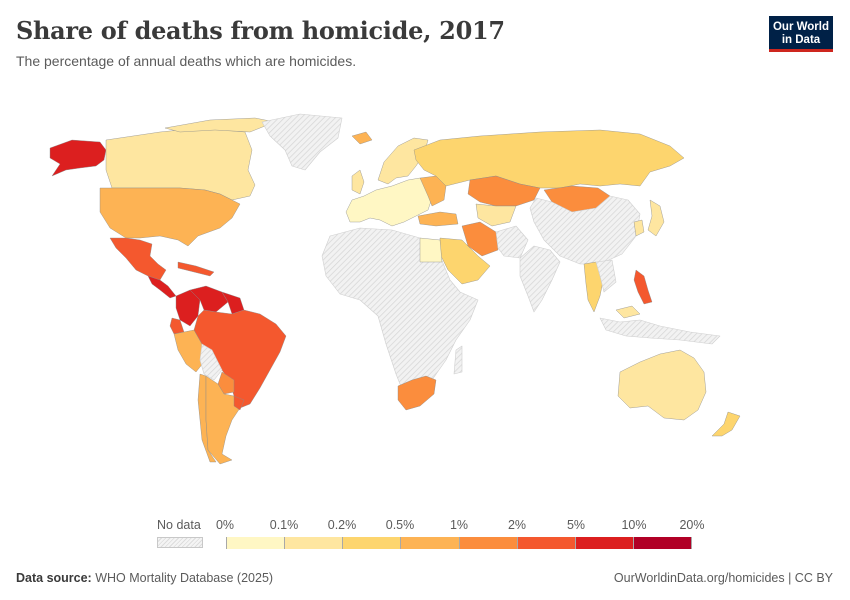  I want to click on region-argentina, so click(223, 420).